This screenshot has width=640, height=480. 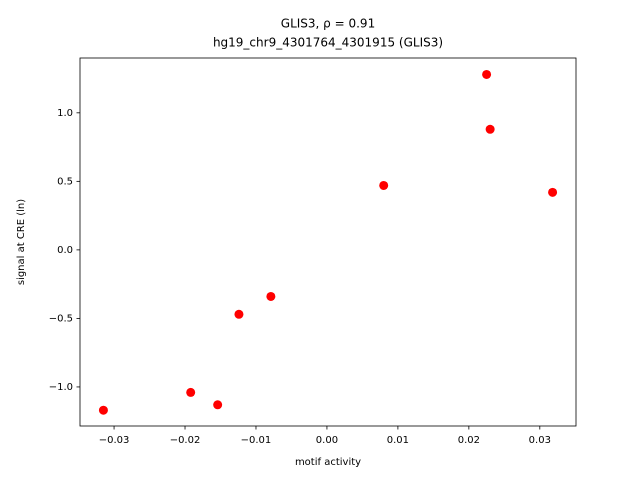 What do you see at coordinates (61, 387) in the screenshot?
I see `y-tick-label: −1.0` at bounding box center [61, 387].